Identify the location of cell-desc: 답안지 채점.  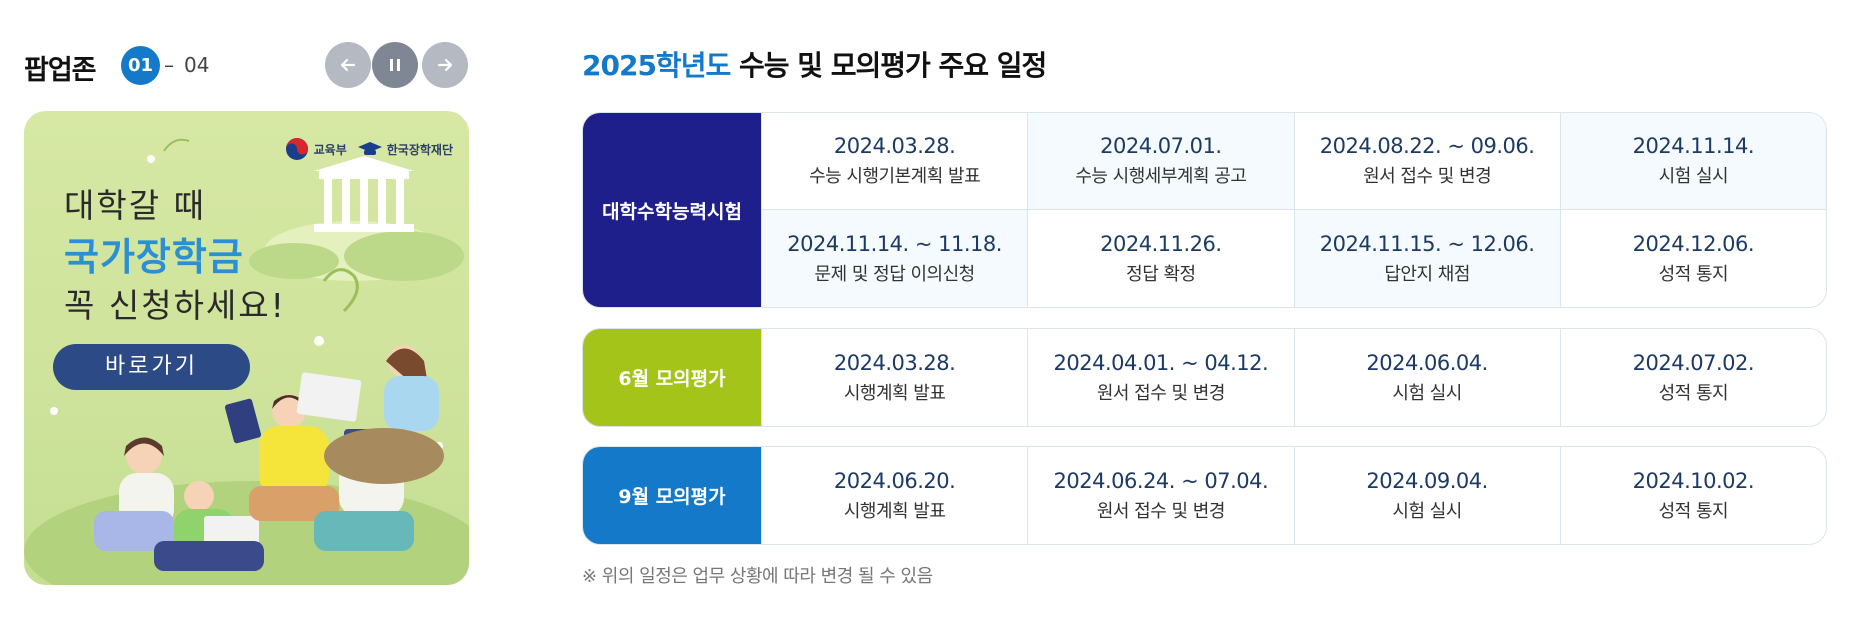
(1427, 274).